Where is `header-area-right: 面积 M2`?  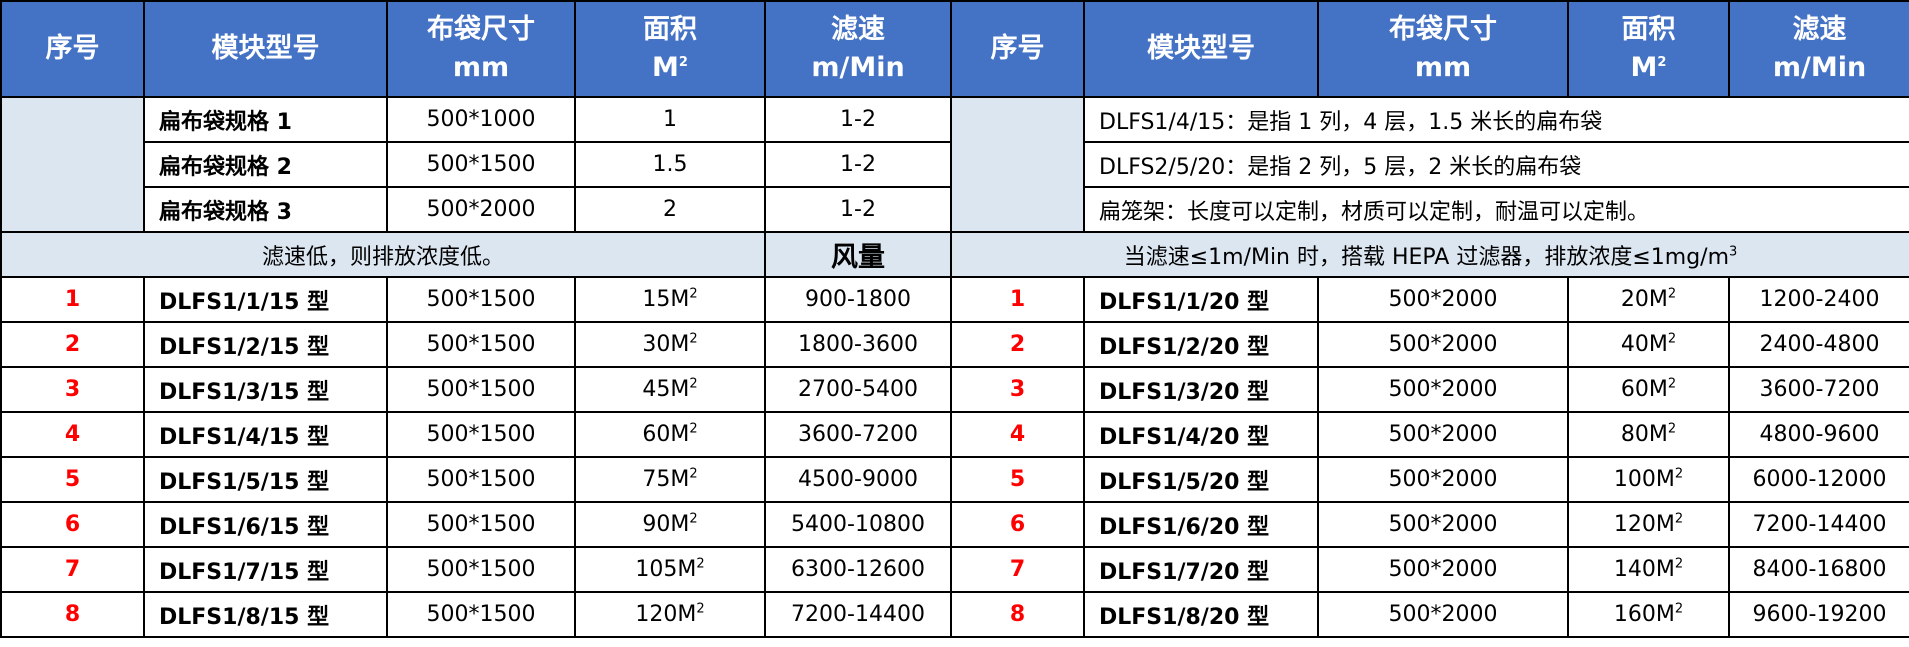
header-area-right: 面积 M2 is located at coordinates (1648, 49).